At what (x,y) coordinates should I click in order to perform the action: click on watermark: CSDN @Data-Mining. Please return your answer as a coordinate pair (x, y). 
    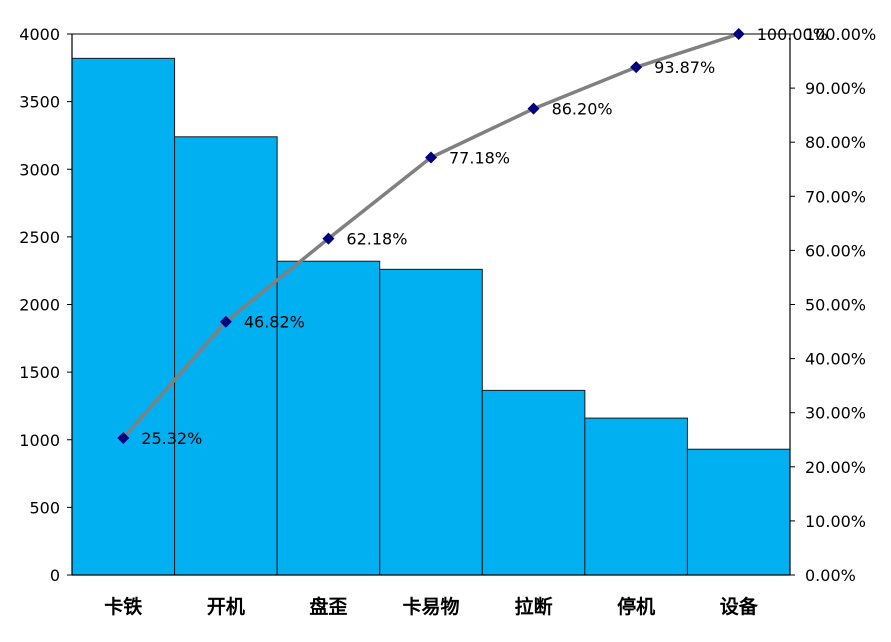
    Looking at the image, I should click on (818, 626).